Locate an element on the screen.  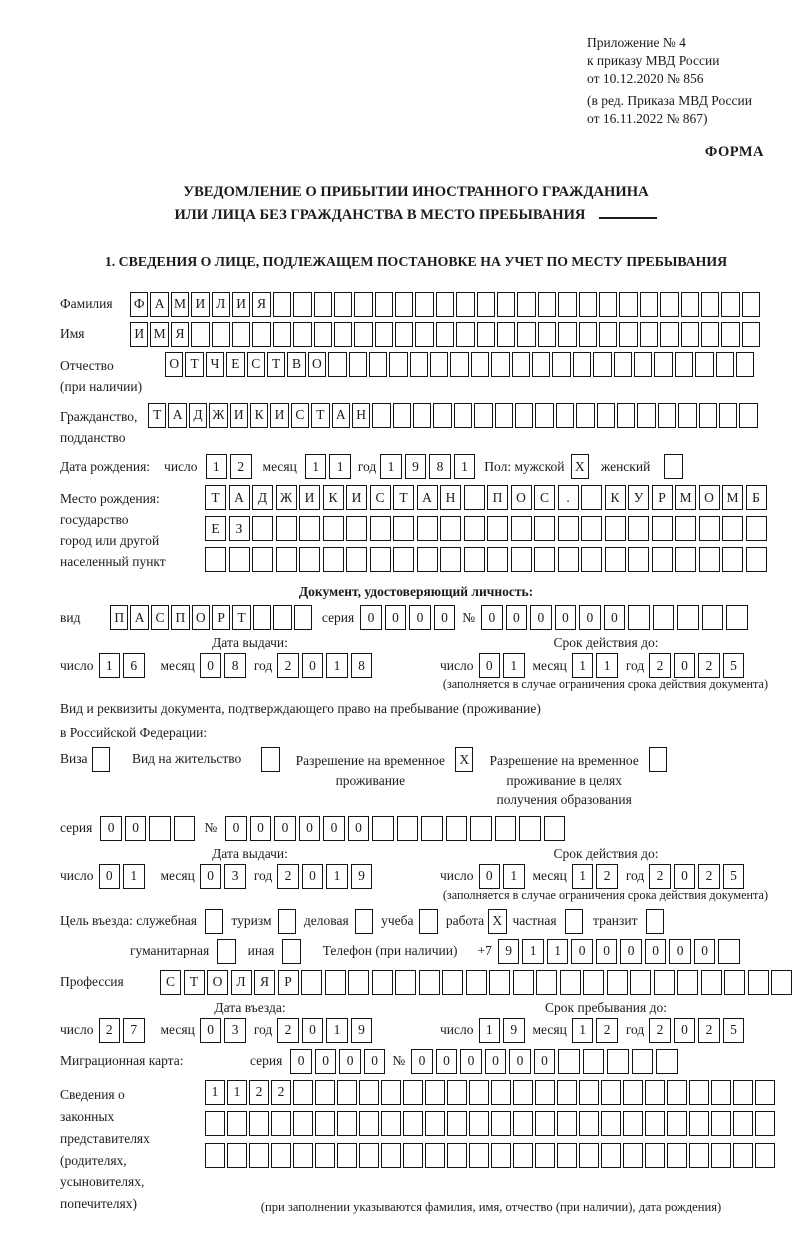
char-cell: Ж is located at coordinates (218, 415).